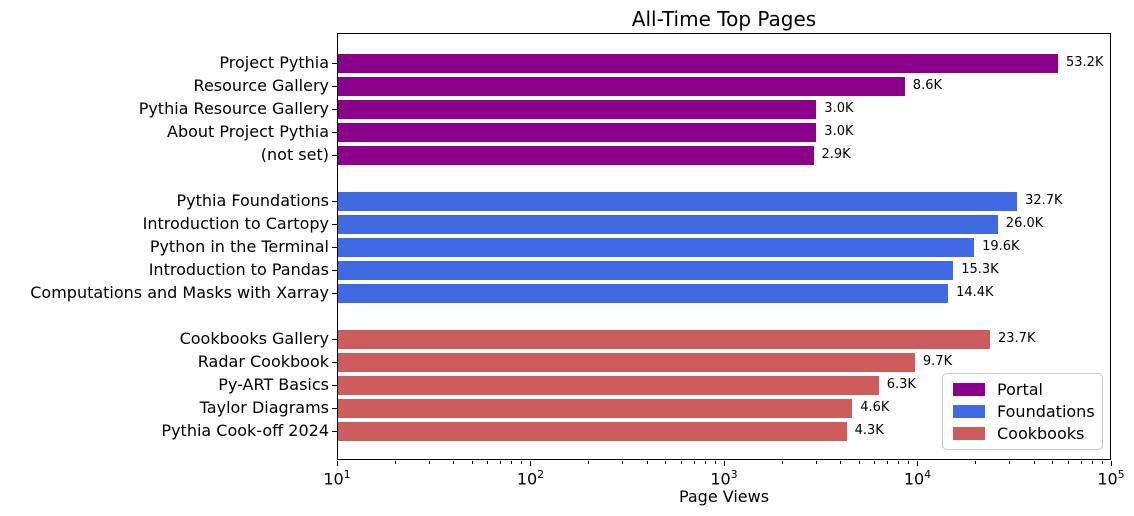 The height and width of the screenshot is (516, 1134). What do you see at coordinates (927, 85) in the screenshot?
I see `bar-value-label: 8.6K` at bounding box center [927, 85].